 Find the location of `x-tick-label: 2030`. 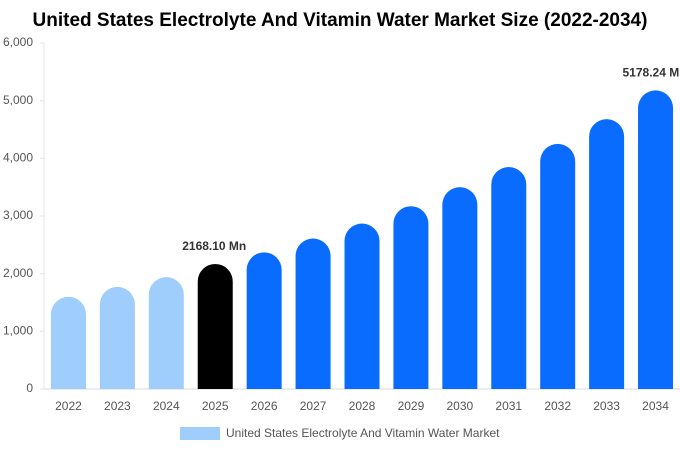

x-tick-label: 2030 is located at coordinates (459, 406).